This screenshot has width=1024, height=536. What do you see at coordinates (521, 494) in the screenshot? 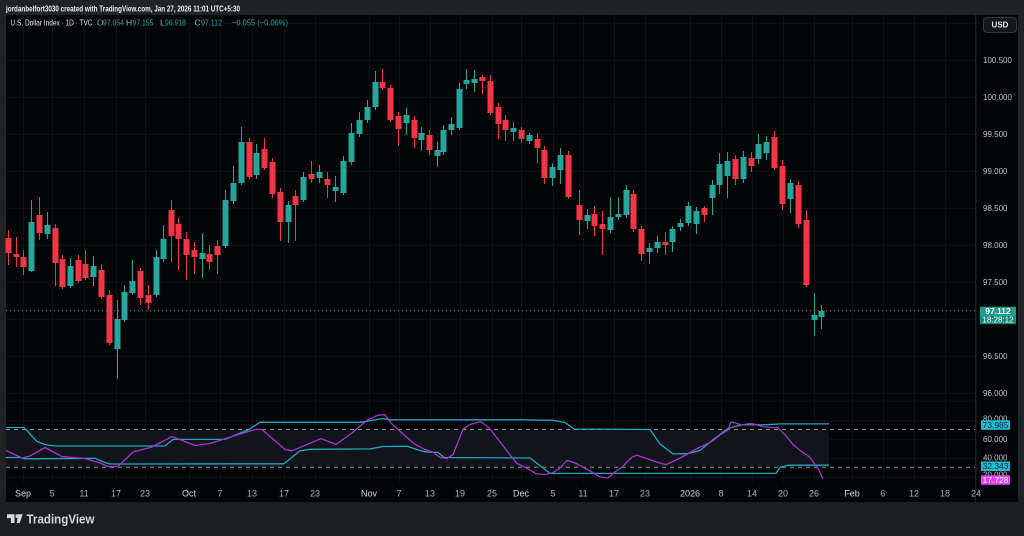
I see `svg-text: Dec` at bounding box center [521, 494].